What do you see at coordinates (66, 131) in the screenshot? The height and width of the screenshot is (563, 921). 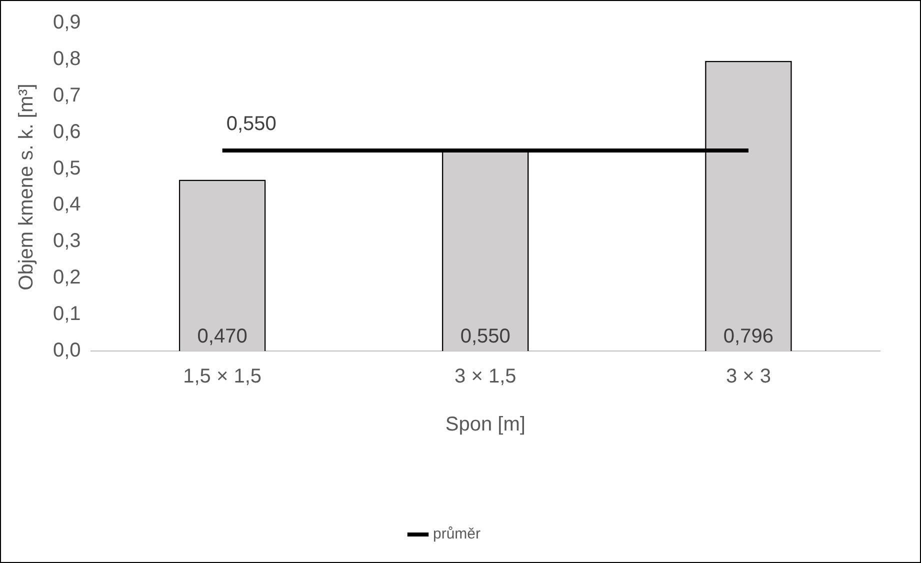 I see `y-tick-label: 0,6` at bounding box center [66, 131].